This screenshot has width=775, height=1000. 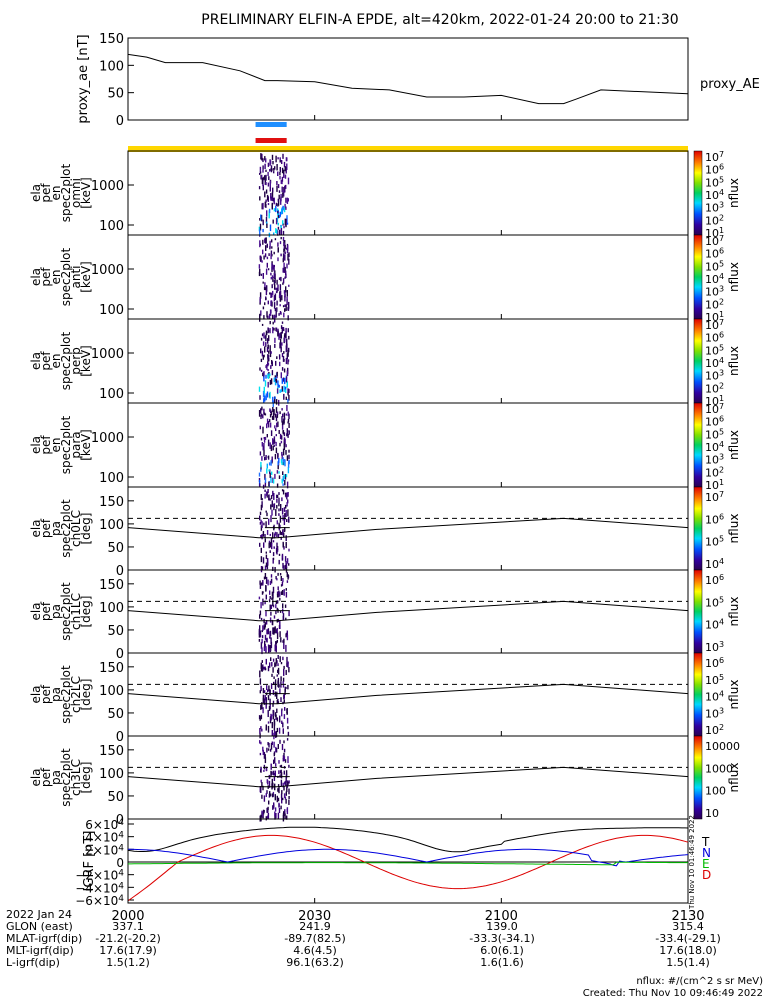 I want to click on pa-cb-tick: 103, so click(x=714, y=713).